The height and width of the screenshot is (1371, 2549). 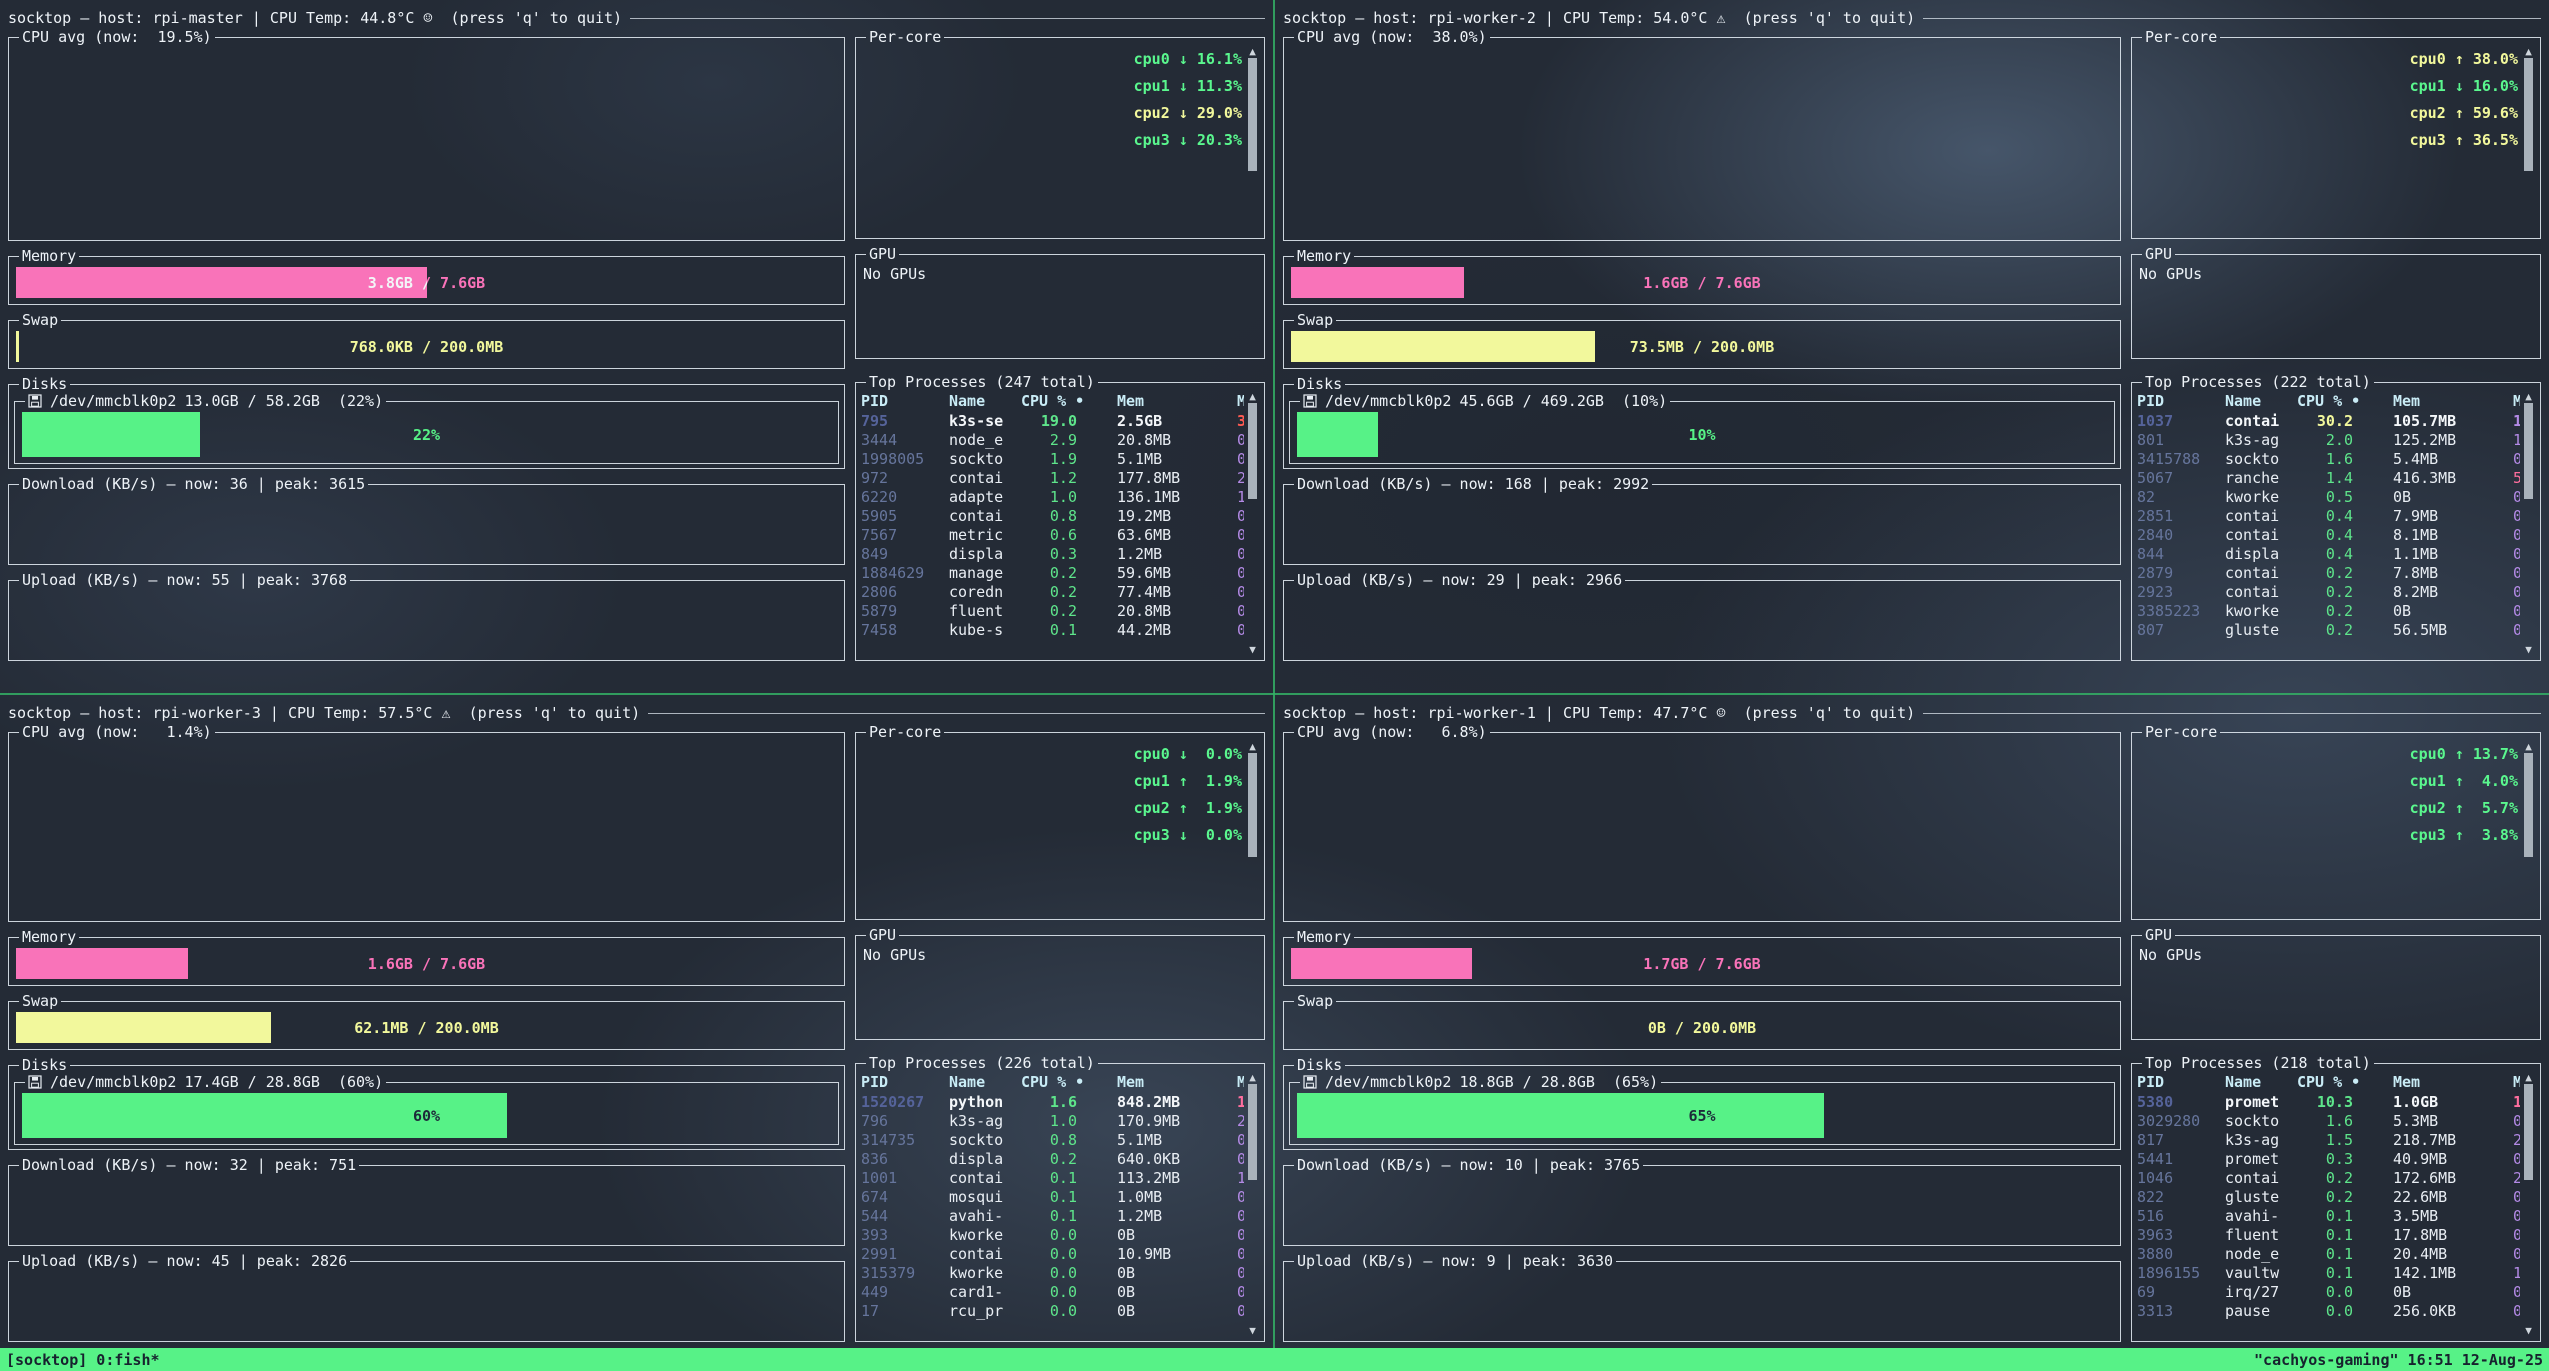 I want to click on process-row: 844 displa 0.4 1.1MB 0.01%, so click(x=2328, y=554).